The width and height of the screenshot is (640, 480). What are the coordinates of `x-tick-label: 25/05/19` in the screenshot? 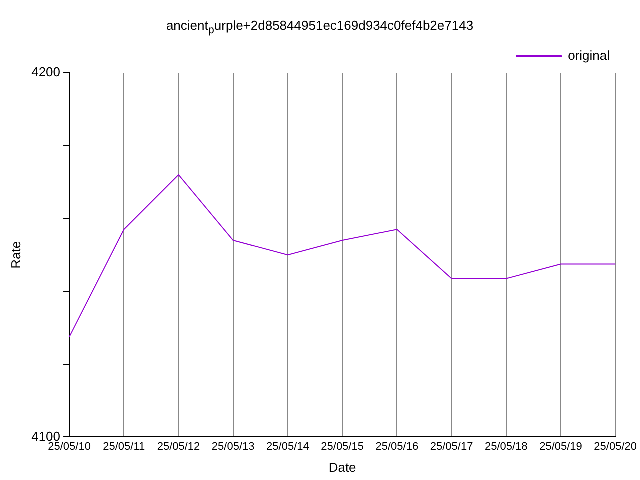 It's located at (561, 446).